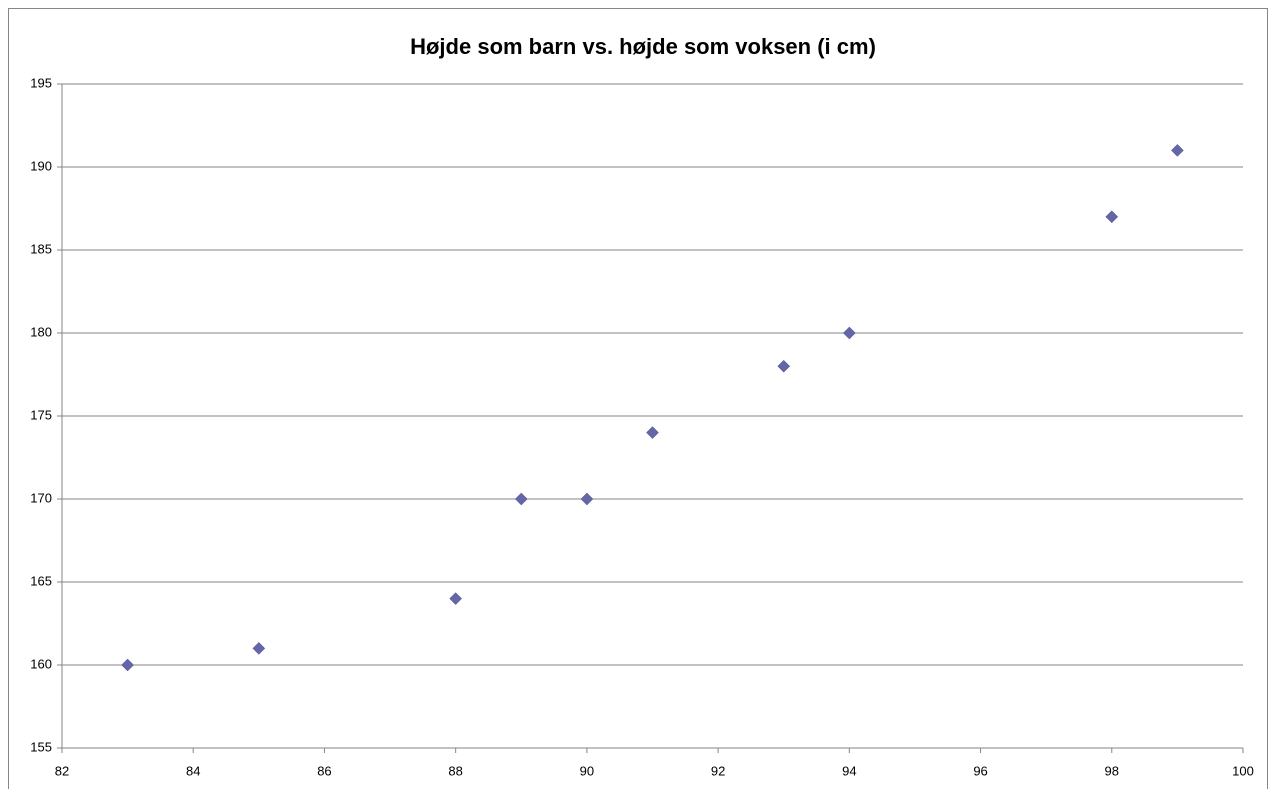 The width and height of the screenshot is (1269, 789). I want to click on x-tick-label: 90, so click(587, 770).